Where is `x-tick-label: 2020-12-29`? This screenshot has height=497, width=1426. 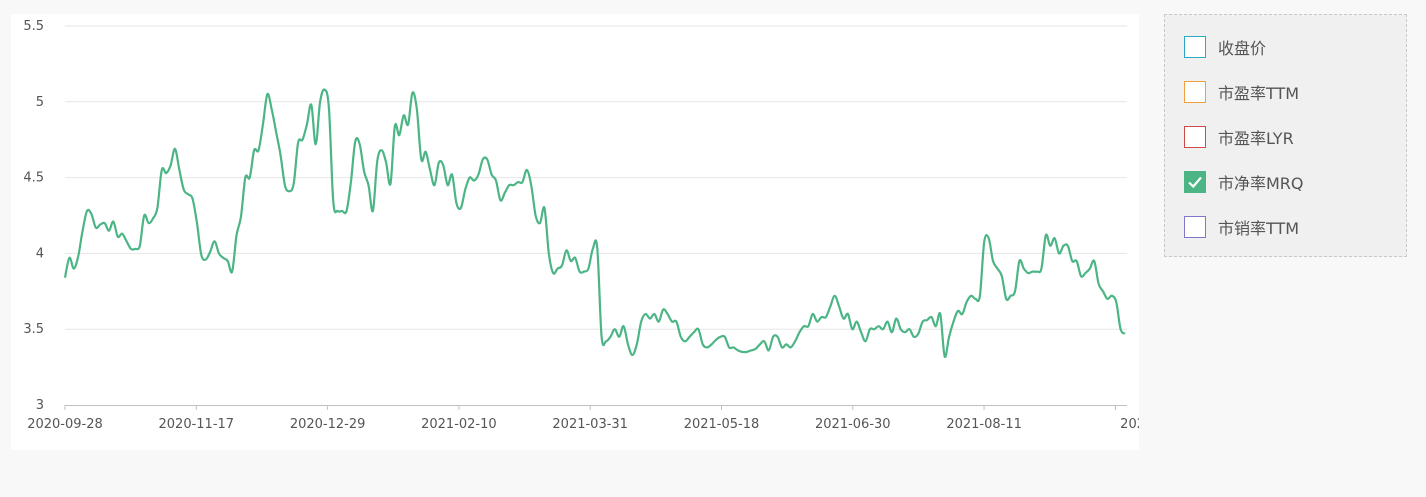
x-tick-label: 2020-12-29 is located at coordinates (328, 424).